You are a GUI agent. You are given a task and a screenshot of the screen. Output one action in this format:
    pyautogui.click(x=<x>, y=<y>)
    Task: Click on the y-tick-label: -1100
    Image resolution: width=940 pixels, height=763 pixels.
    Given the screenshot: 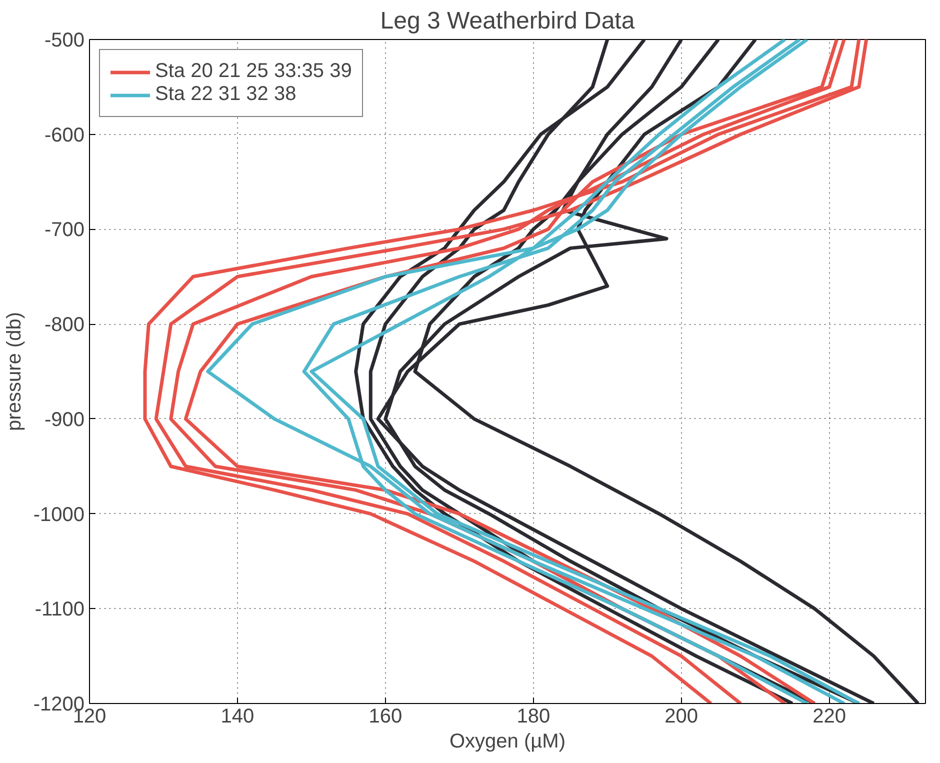 What is the action you would take?
    pyautogui.click(x=59, y=609)
    